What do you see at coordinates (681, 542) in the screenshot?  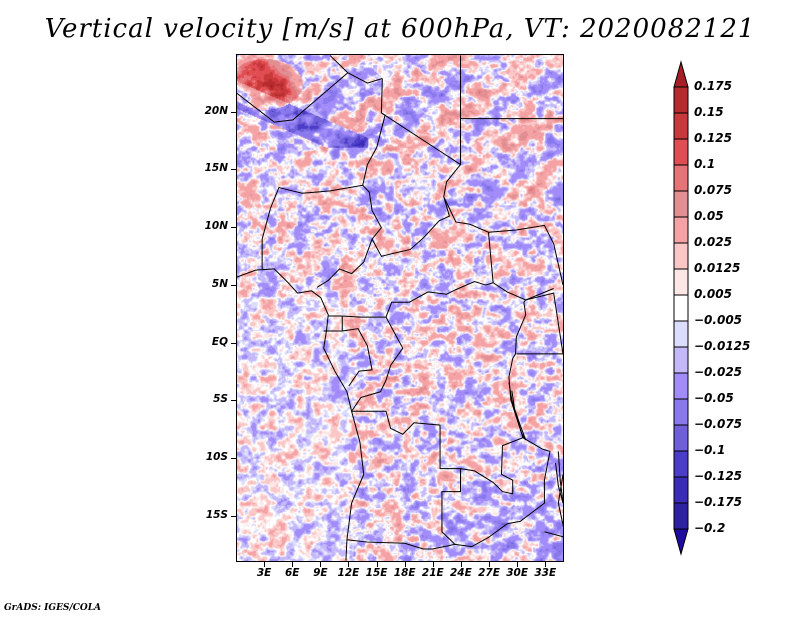 I see `colorbar-extend-bottom` at bounding box center [681, 542].